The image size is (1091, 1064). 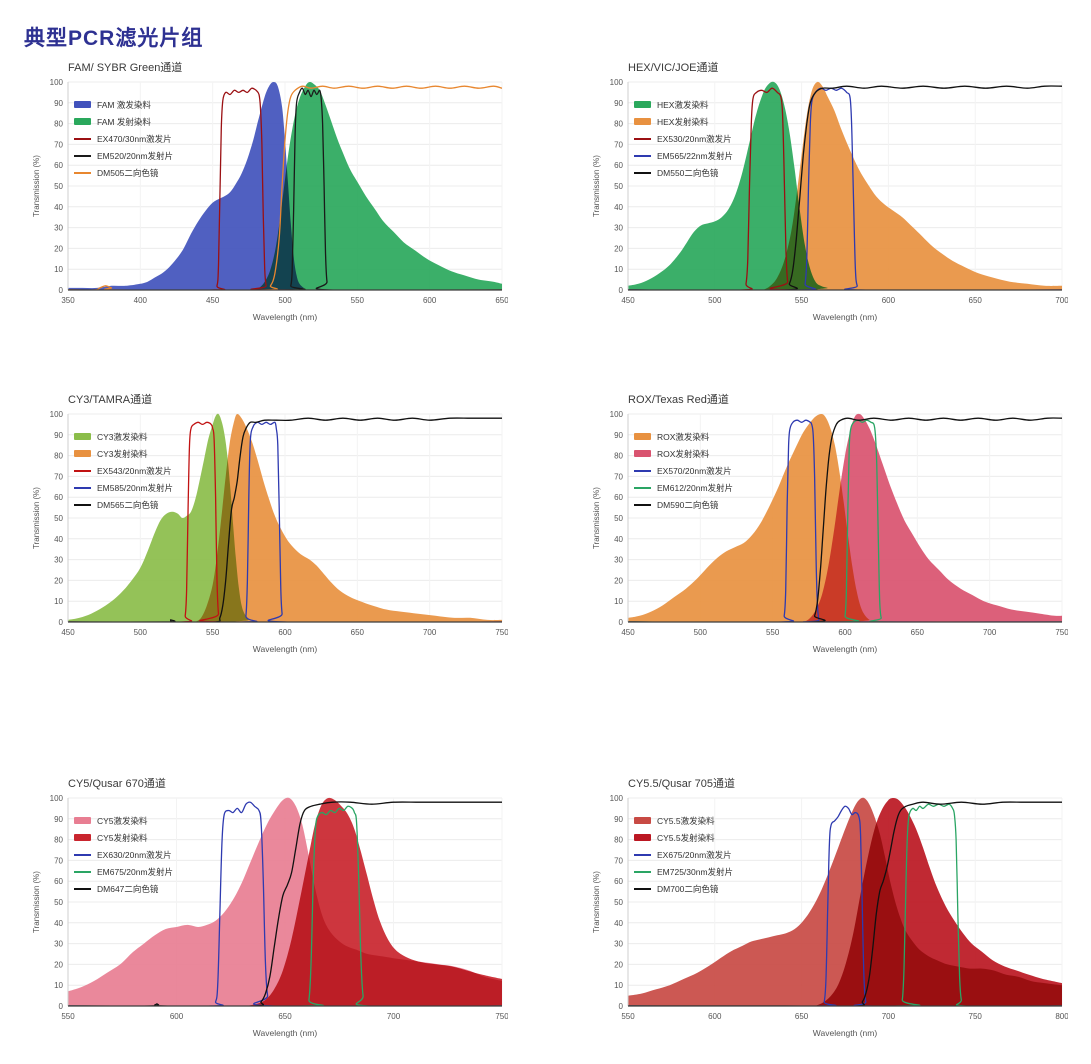 What do you see at coordinates (683, 121) in the screenshot?
I see `legend-label: HEX发射染料` at bounding box center [683, 121].